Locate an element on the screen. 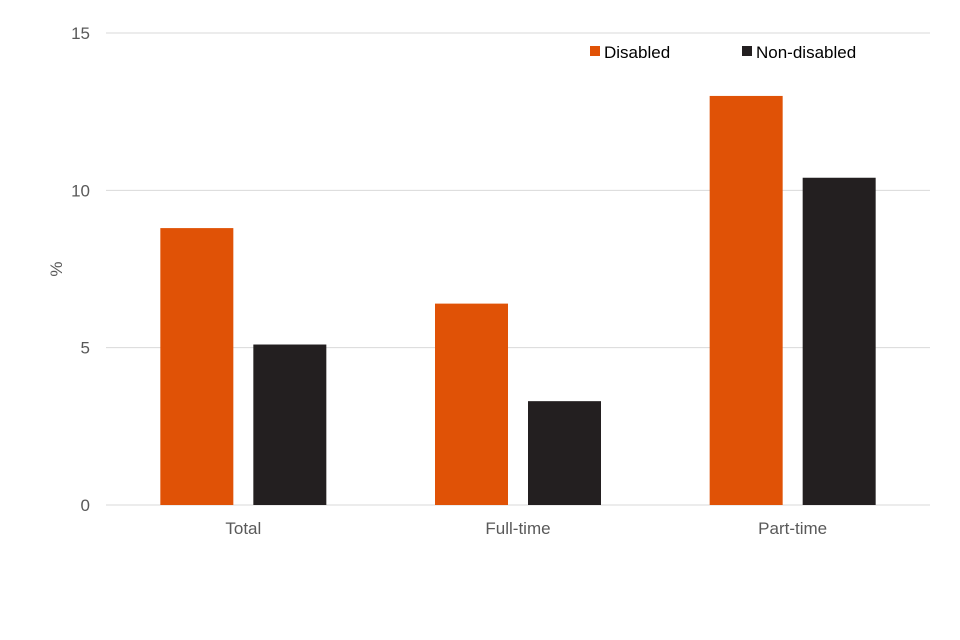  legend-label: Non-disabled is located at coordinates (806, 52).